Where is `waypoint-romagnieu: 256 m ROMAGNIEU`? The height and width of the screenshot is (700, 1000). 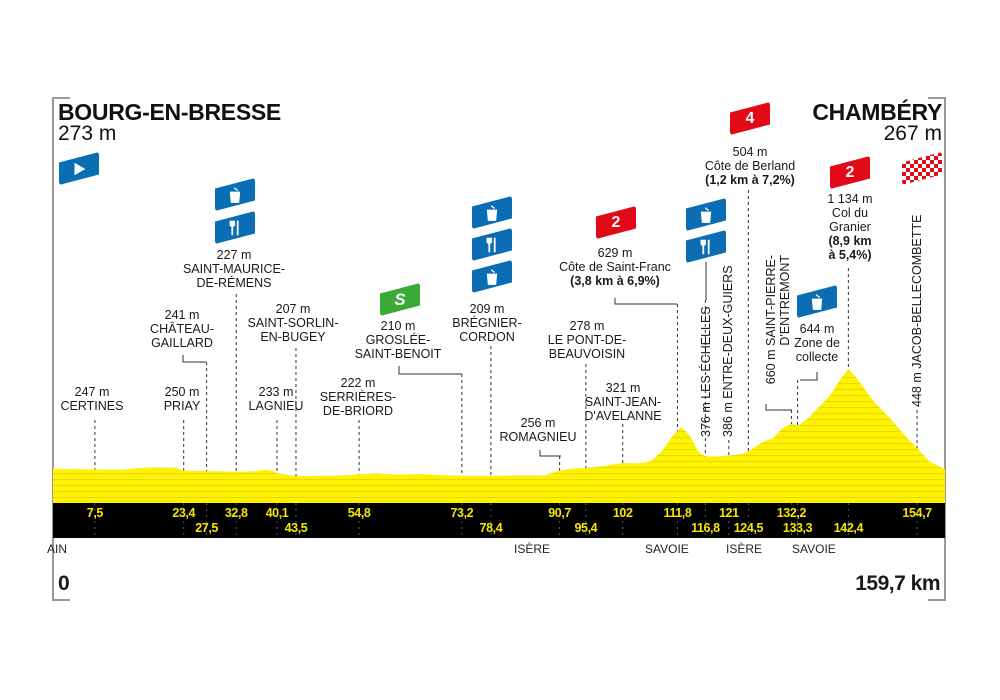 waypoint-romagnieu: 256 m ROMAGNIEU is located at coordinates (538, 430).